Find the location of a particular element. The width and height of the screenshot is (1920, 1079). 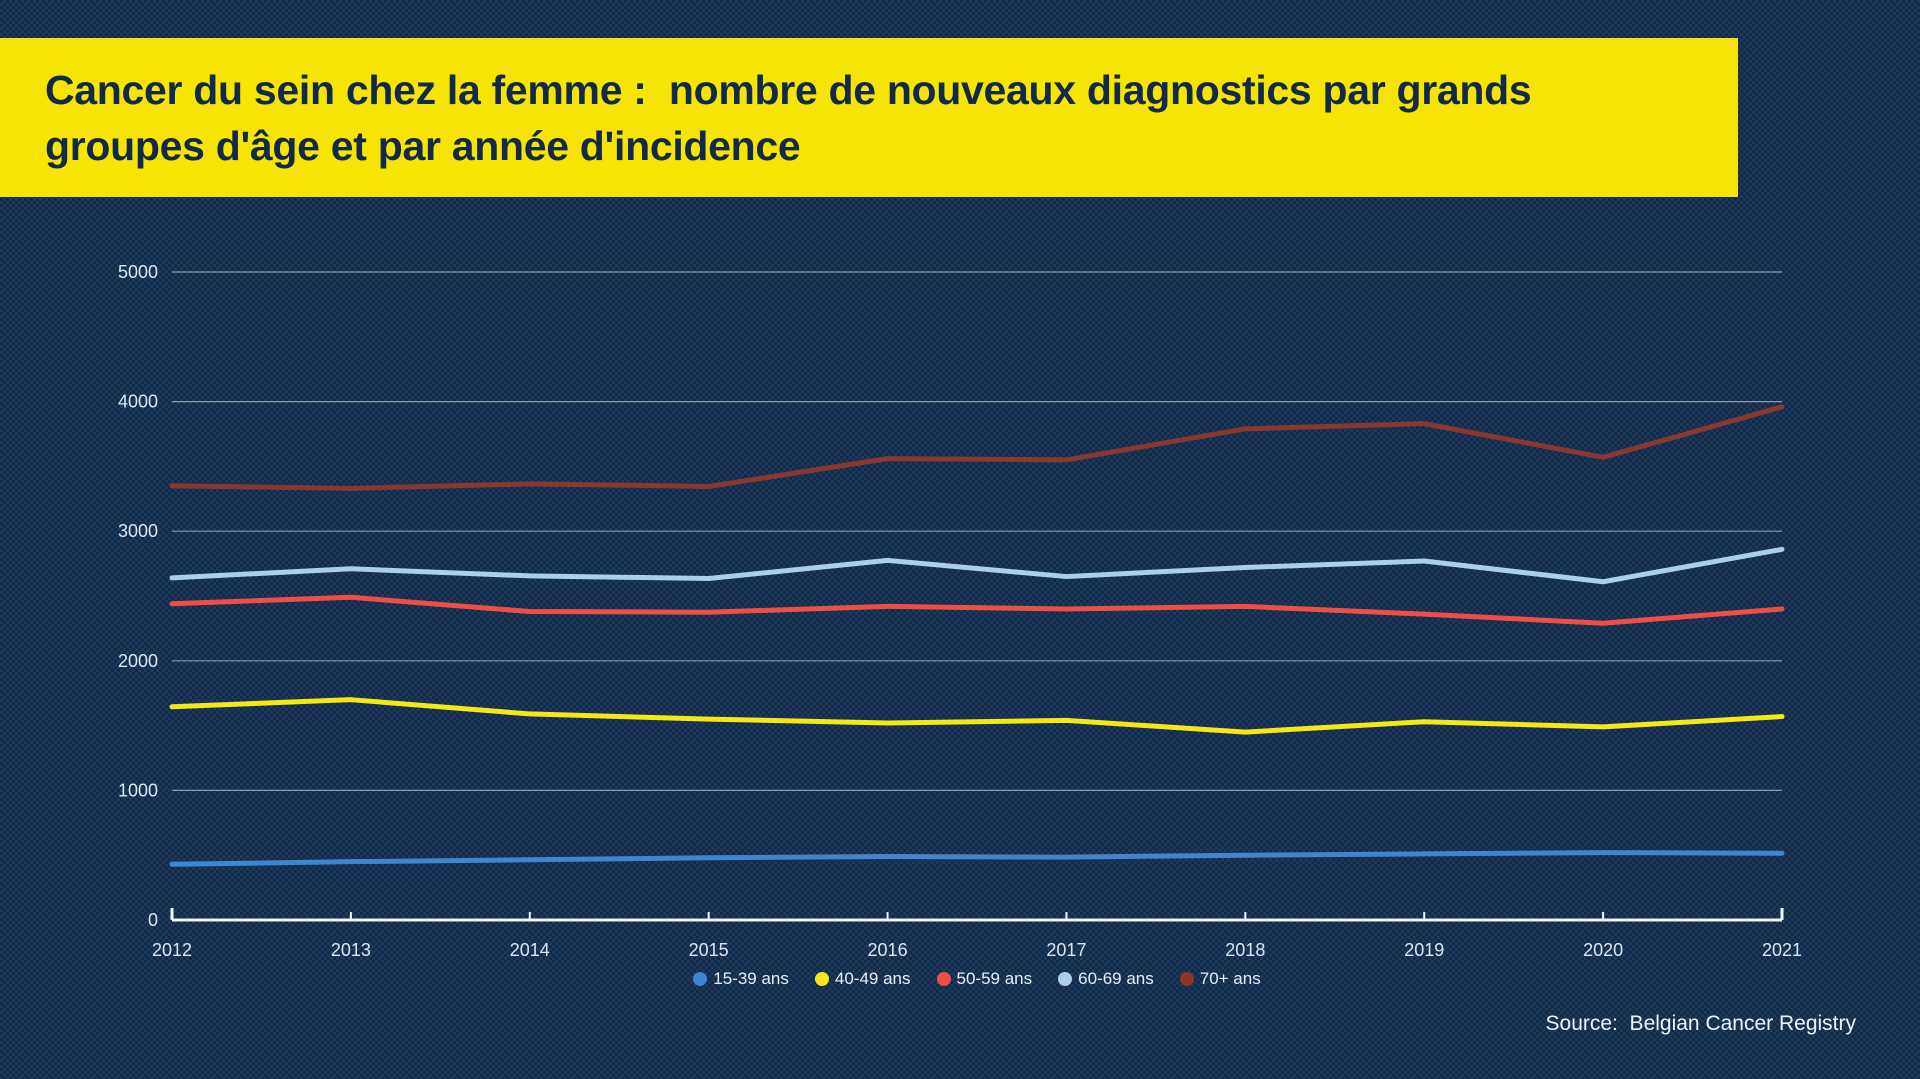

legend-label: 40-49 ans is located at coordinates (872, 978).